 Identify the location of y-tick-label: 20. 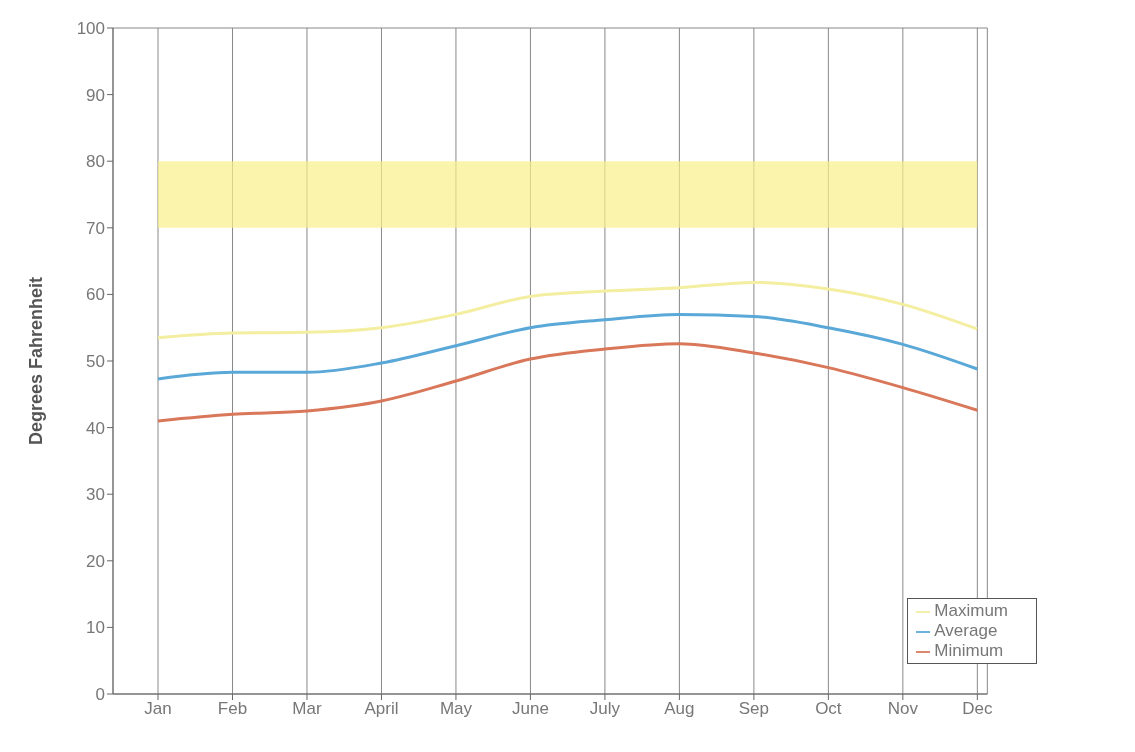
(95, 561).